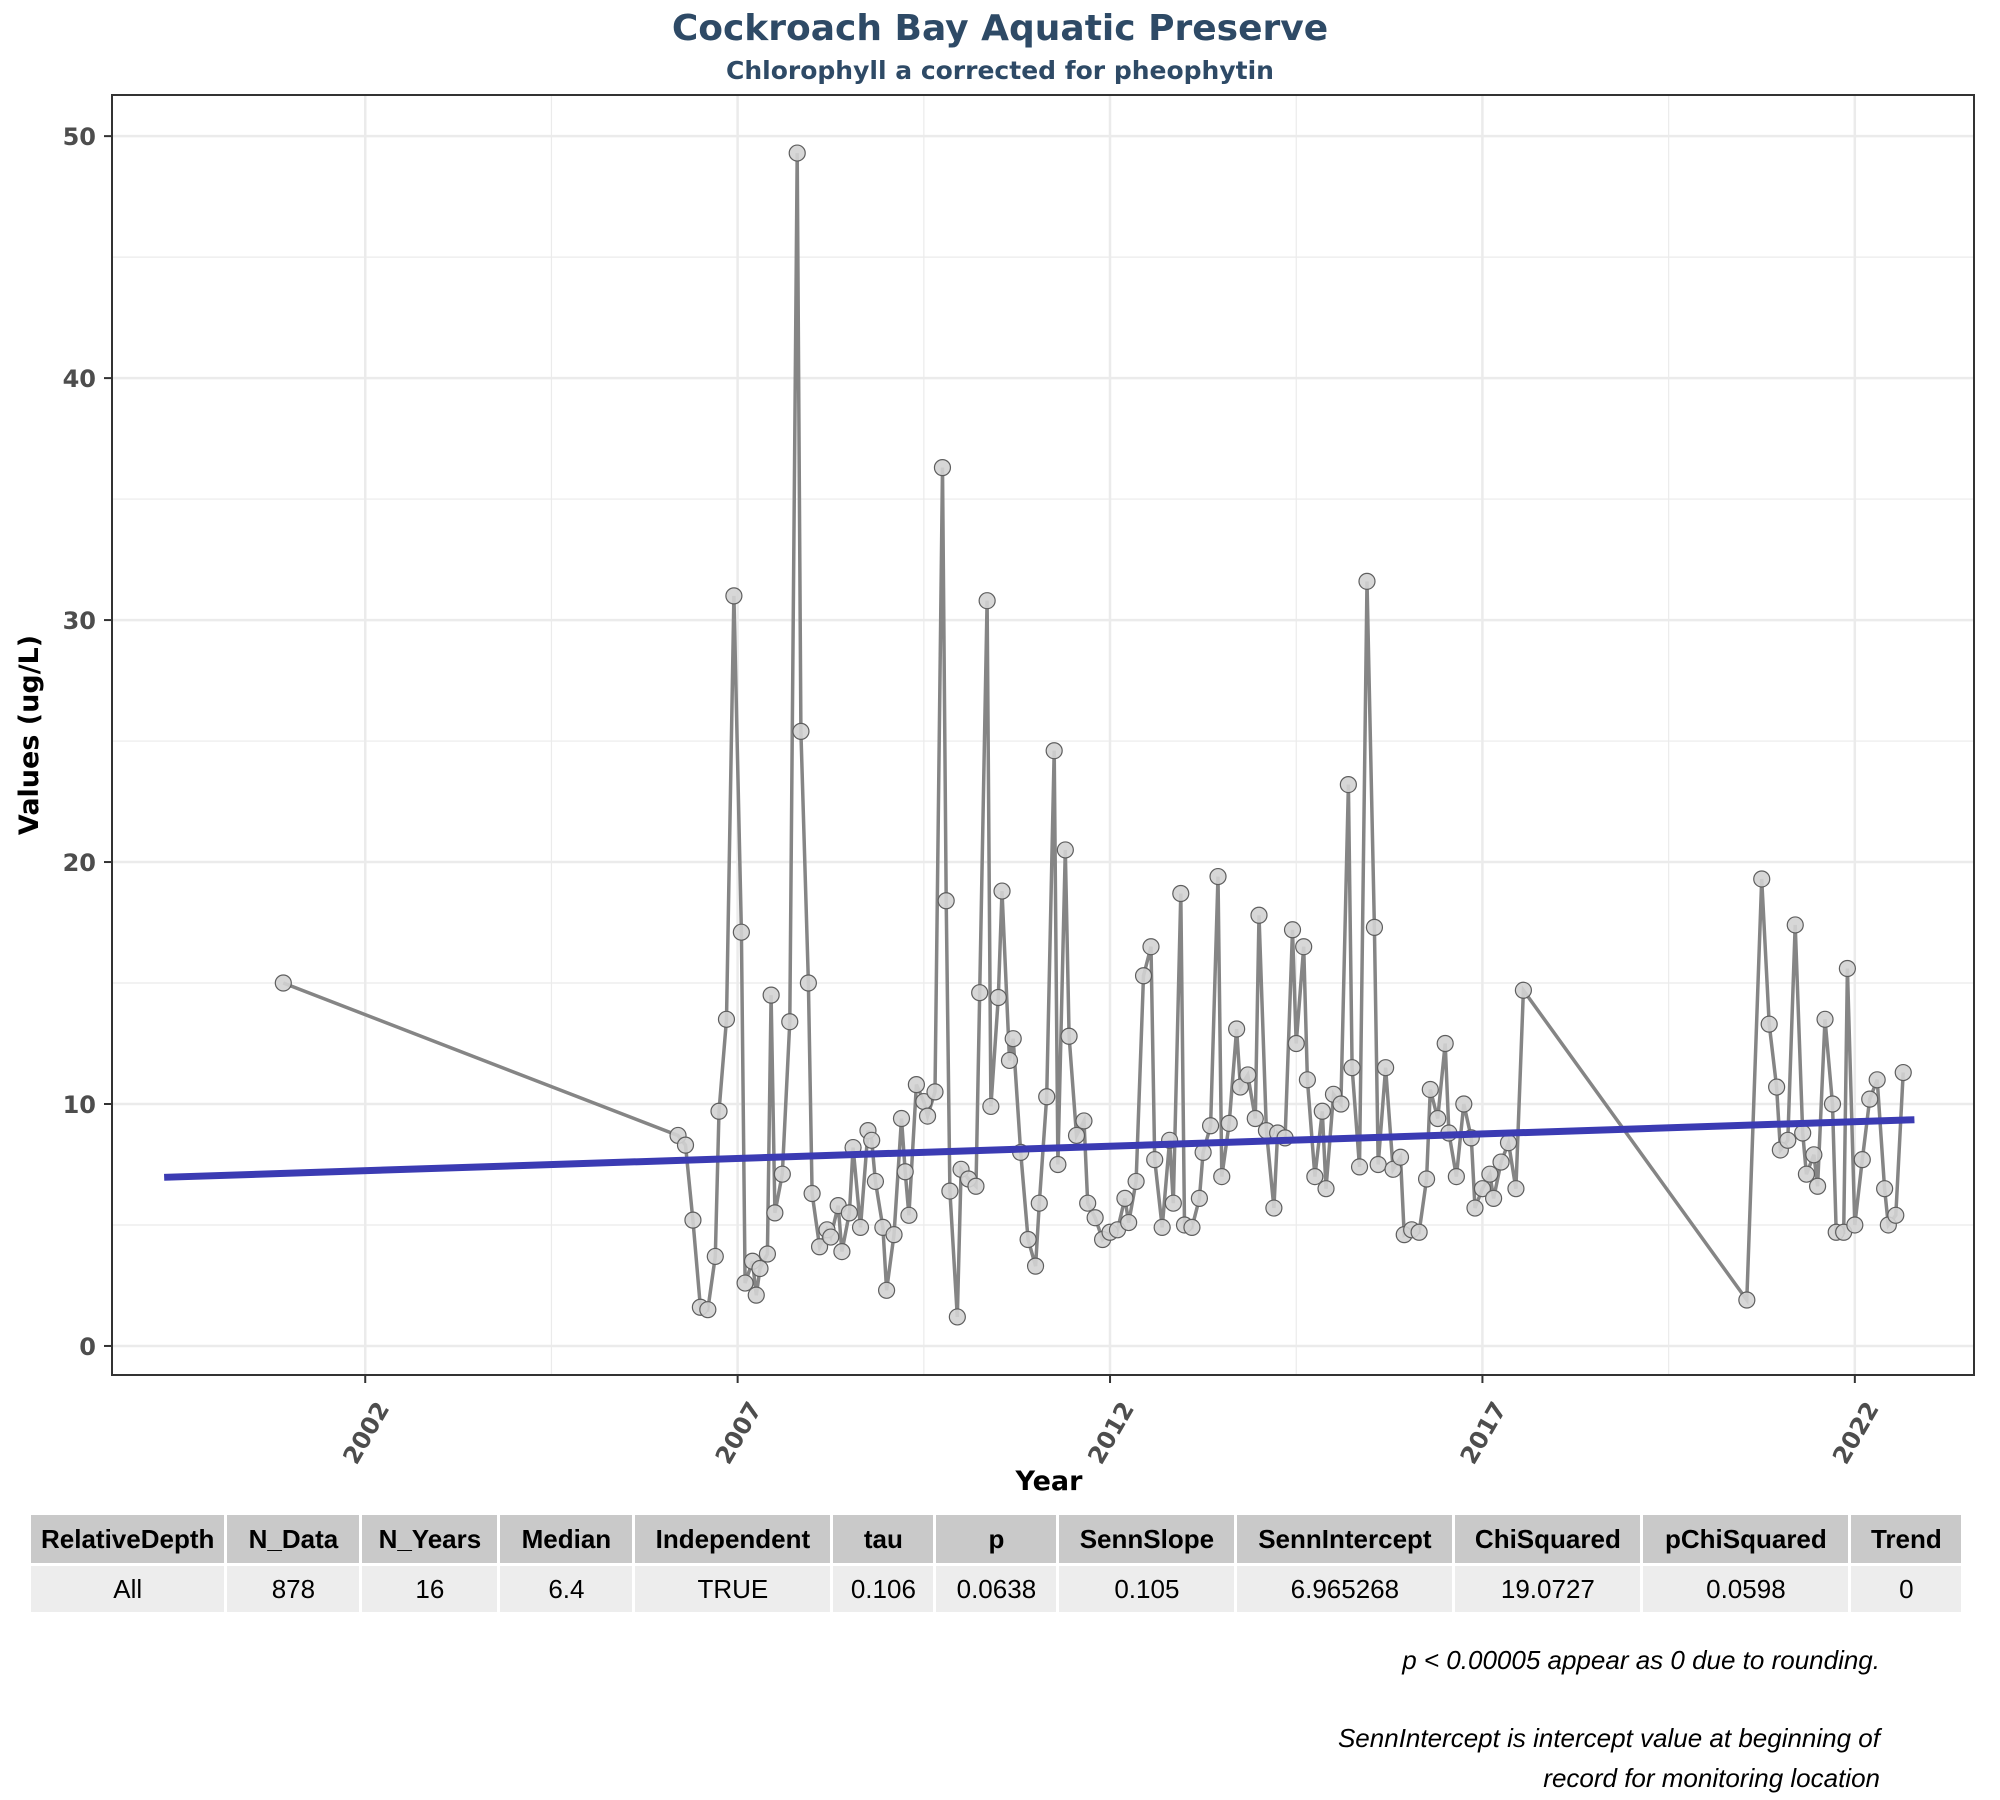  What do you see at coordinates (1345, 1589) in the screenshot?
I see `table-cell: 6.965268` at bounding box center [1345, 1589].